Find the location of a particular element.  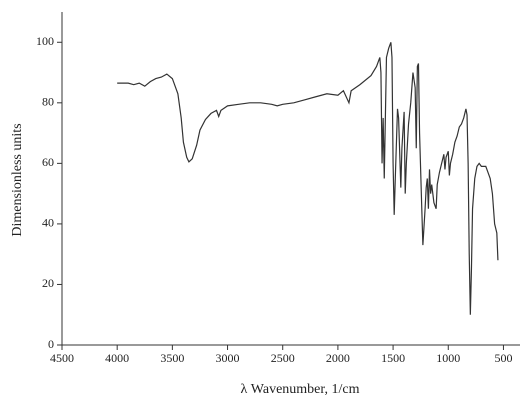

x-tick-label: 2500 is located at coordinates (283, 358).